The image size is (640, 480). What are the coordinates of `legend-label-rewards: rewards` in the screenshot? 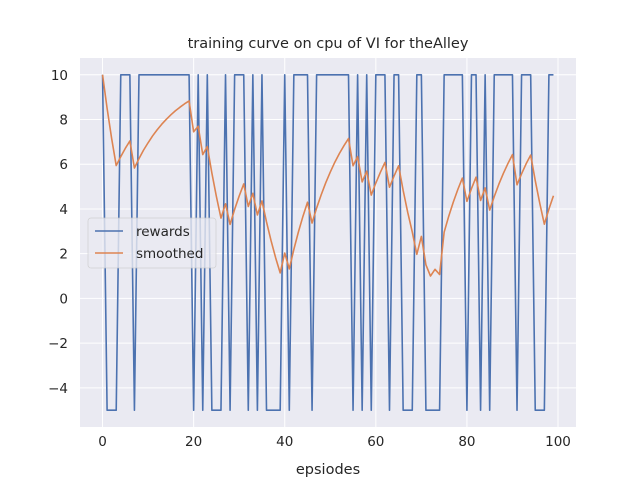 It's located at (163, 232).